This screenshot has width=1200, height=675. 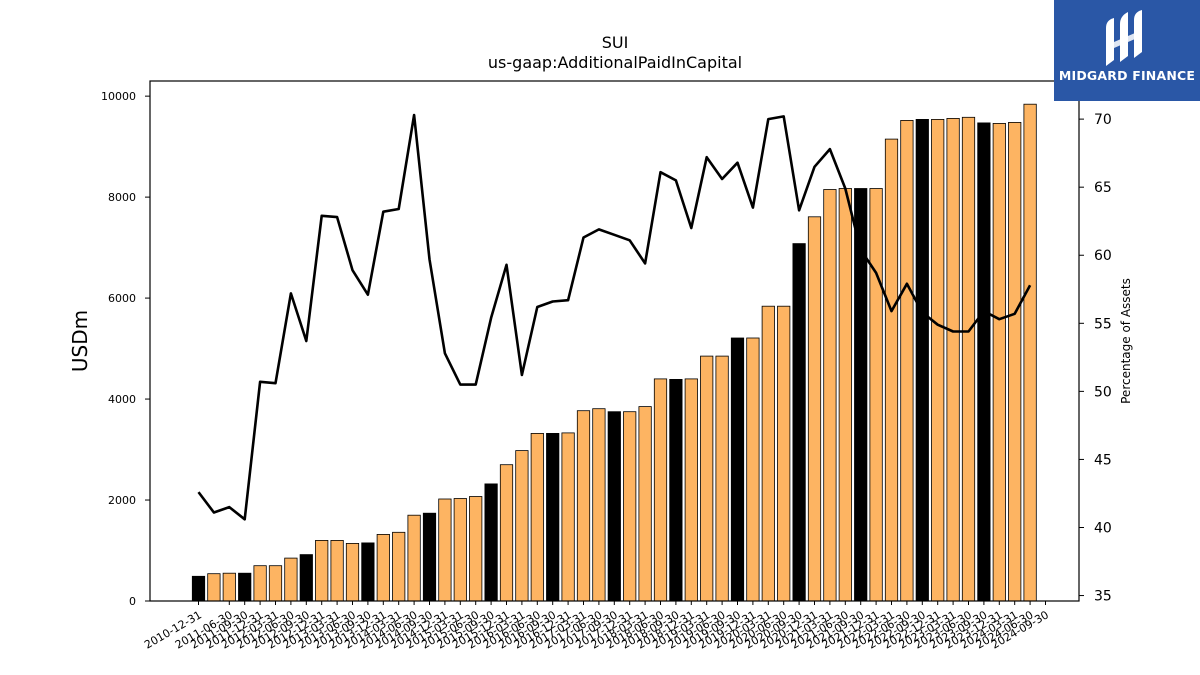 What do you see at coordinates (1103, 324) in the screenshot?
I see `y2-tick-label: 55` at bounding box center [1103, 324].